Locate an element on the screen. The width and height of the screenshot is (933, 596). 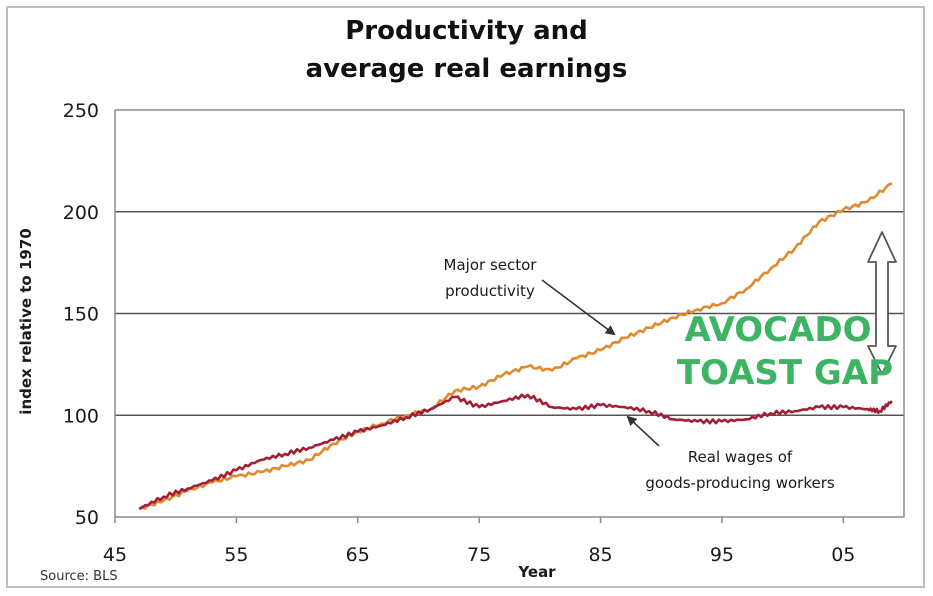
productivity-label-line-2: productivity is located at coordinates (490, 291).